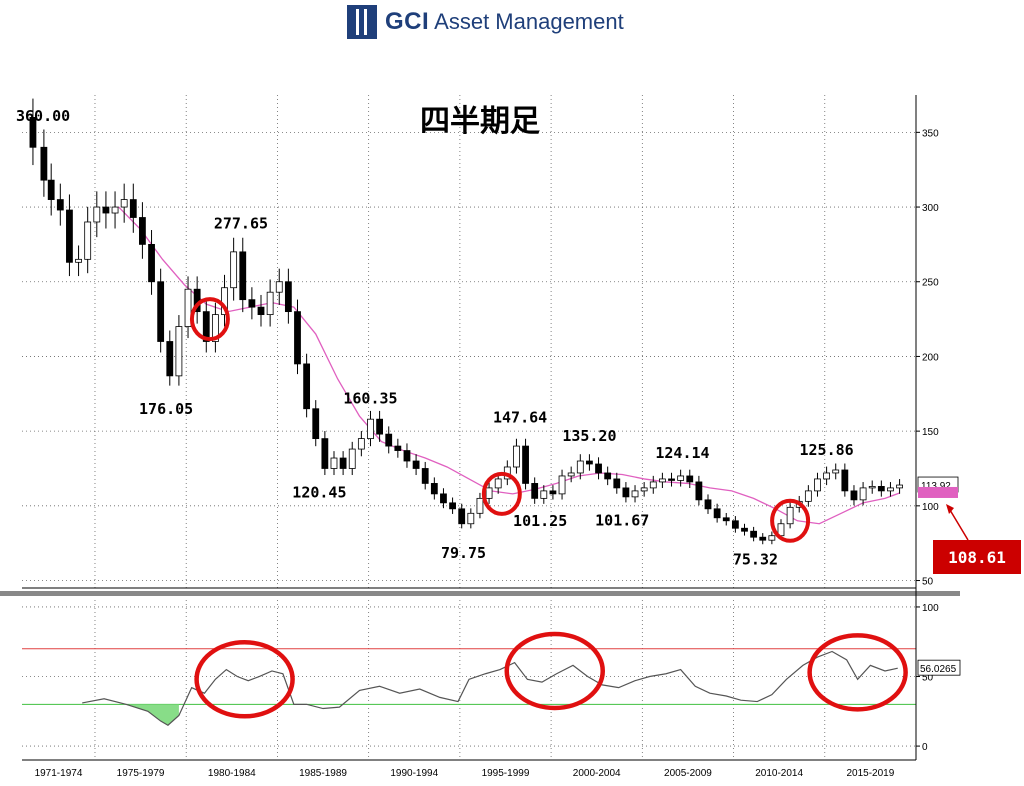  I want to click on price-annotation: 75.32, so click(755, 560).